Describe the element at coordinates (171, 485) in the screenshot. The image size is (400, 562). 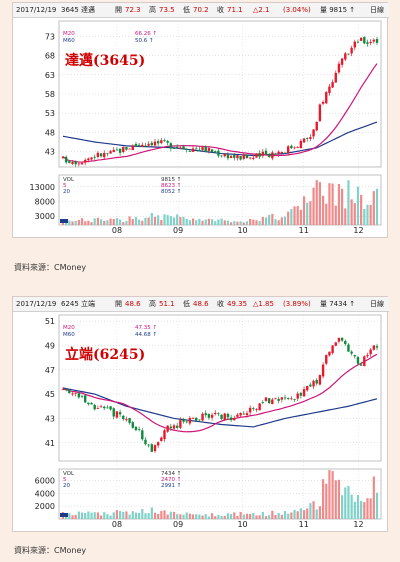
I see `vol-legend-20-value: 2991 ↑` at that location.